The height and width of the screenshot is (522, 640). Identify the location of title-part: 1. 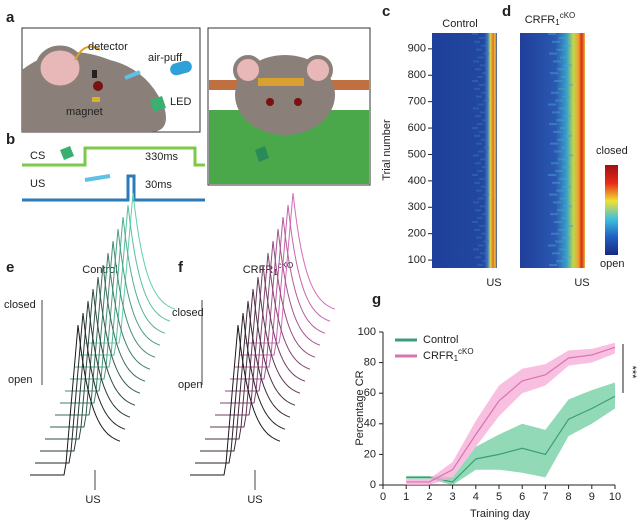
(557, 22).